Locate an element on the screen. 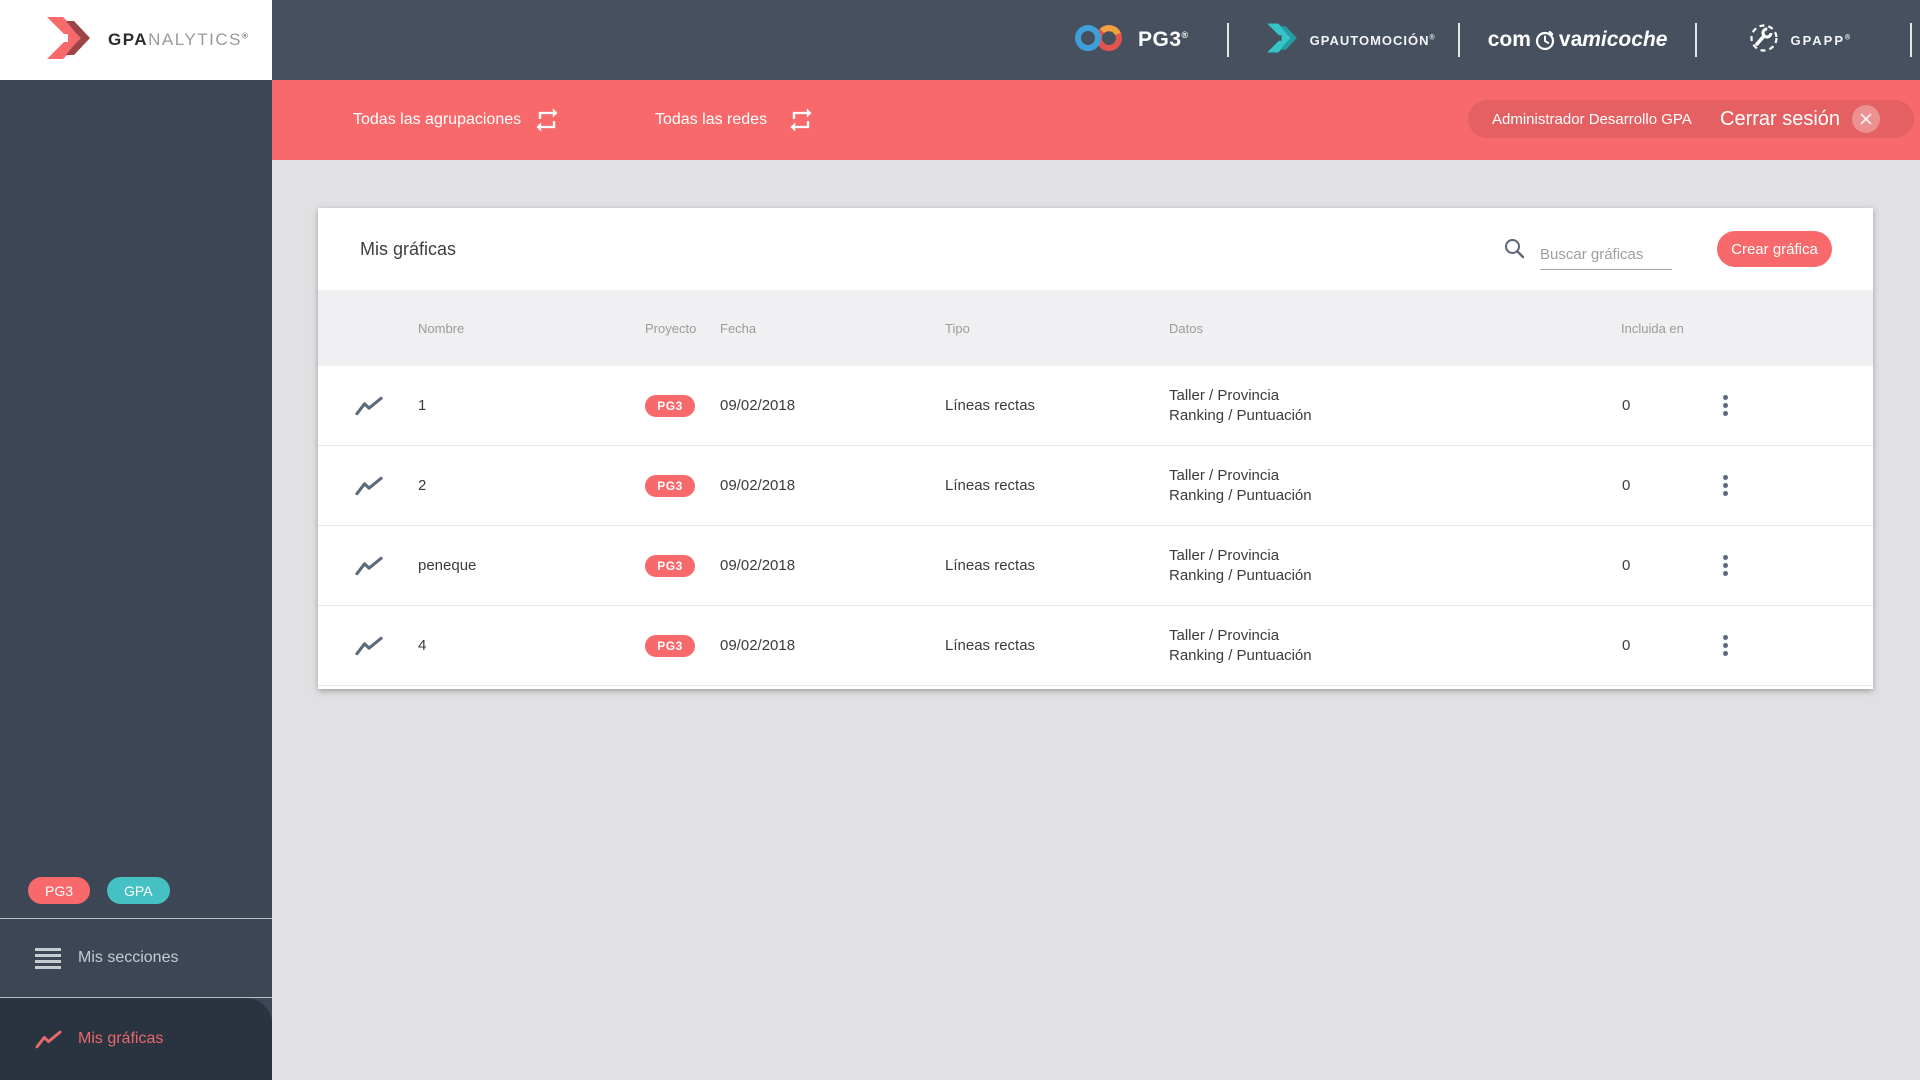 Image resolution: width=1920 pixels, height=1080 pixels. chart-name: 1 is located at coordinates (422, 405).